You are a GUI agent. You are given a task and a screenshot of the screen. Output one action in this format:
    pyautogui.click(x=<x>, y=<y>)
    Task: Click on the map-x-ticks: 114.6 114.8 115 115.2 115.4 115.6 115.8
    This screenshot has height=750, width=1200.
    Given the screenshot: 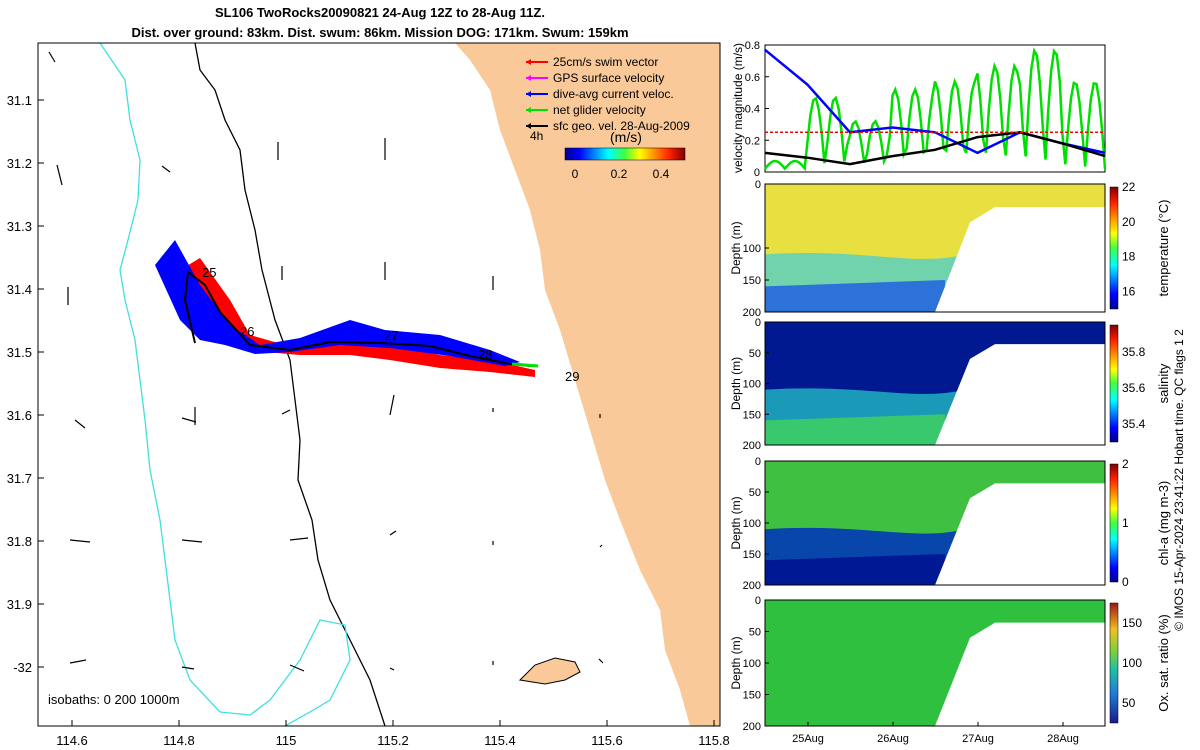 What is the action you would take?
    pyautogui.click(x=393, y=734)
    